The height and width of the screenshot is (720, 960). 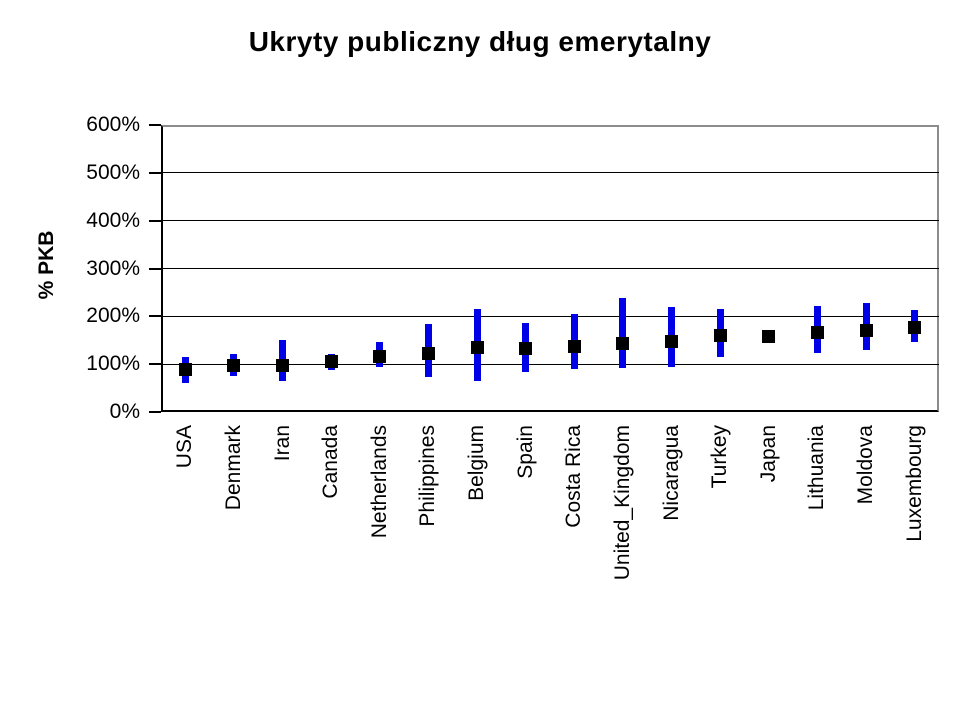 What do you see at coordinates (113, 220) in the screenshot?
I see `y-tick-label: 400%` at bounding box center [113, 220].